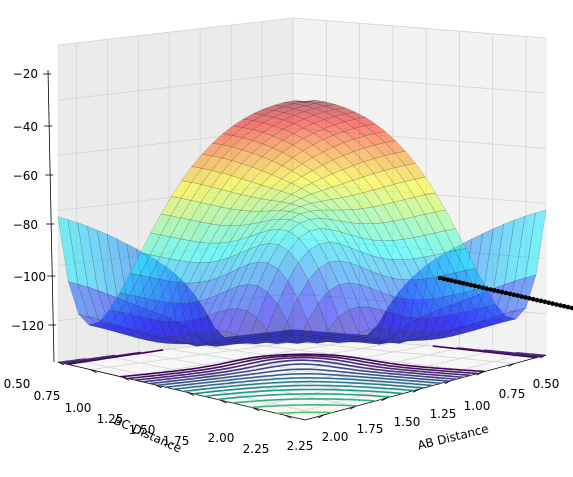 This screenshot has height=477, width=573. I want to click on z-tick-label: −100, so click(29, 277).